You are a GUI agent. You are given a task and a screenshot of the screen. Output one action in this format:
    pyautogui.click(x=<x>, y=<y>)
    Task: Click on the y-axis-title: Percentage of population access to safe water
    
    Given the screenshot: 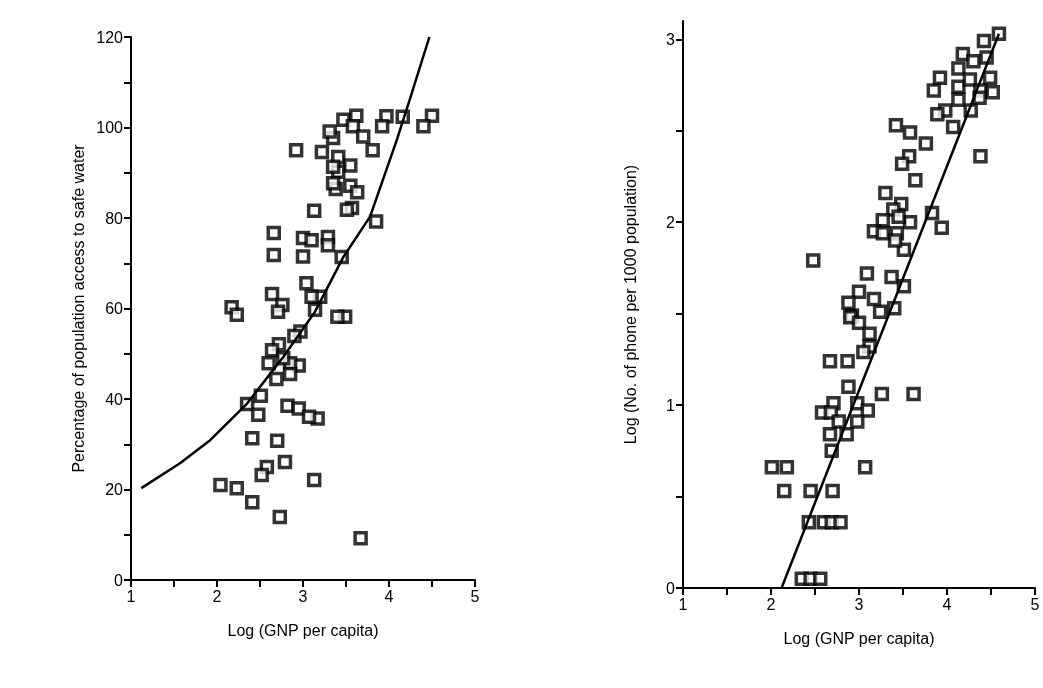 What is the action you would take?
    pyautogui.click(x=78, y=308)
    